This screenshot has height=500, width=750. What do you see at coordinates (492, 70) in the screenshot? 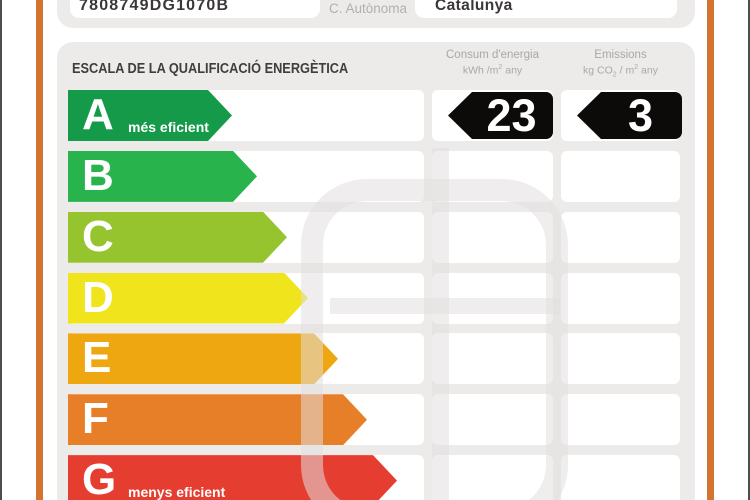
I see `consum-header-unit: kWh /m2 any` at bounding box center [492, 70].